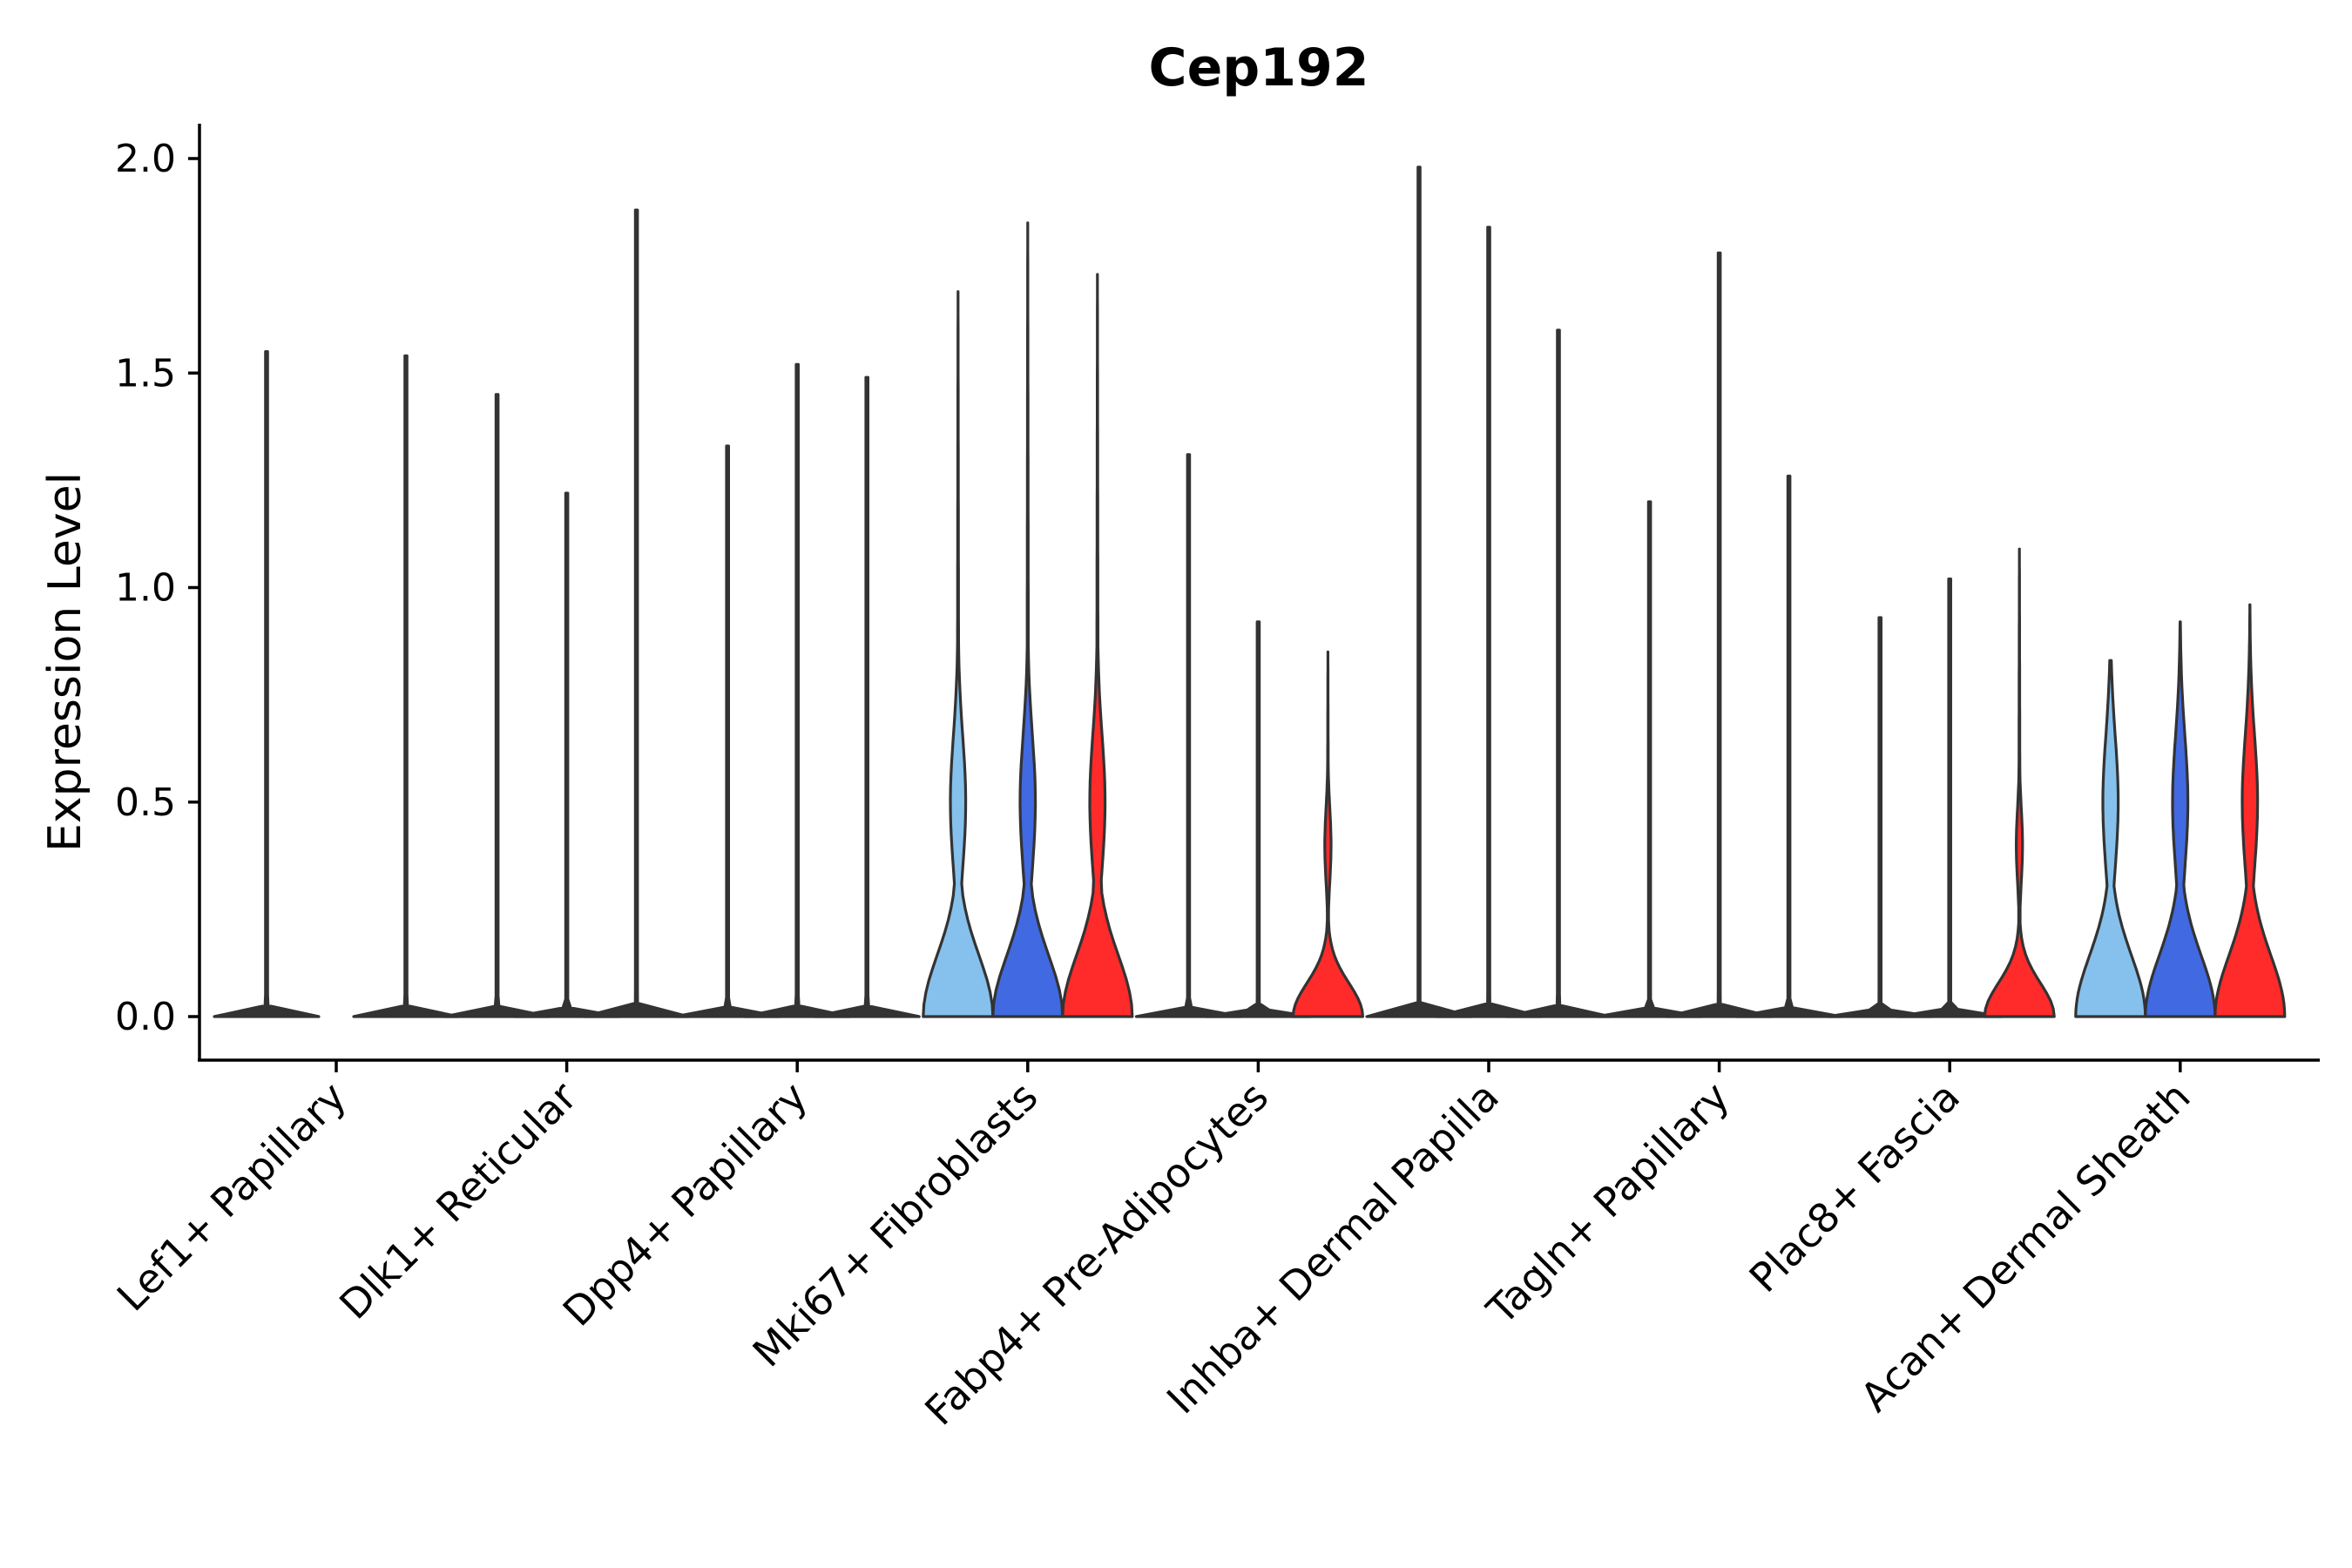  Describe the element at coordinates (145, 159) in the screenshot. I see `y-tick-label: 2.0` at that location.